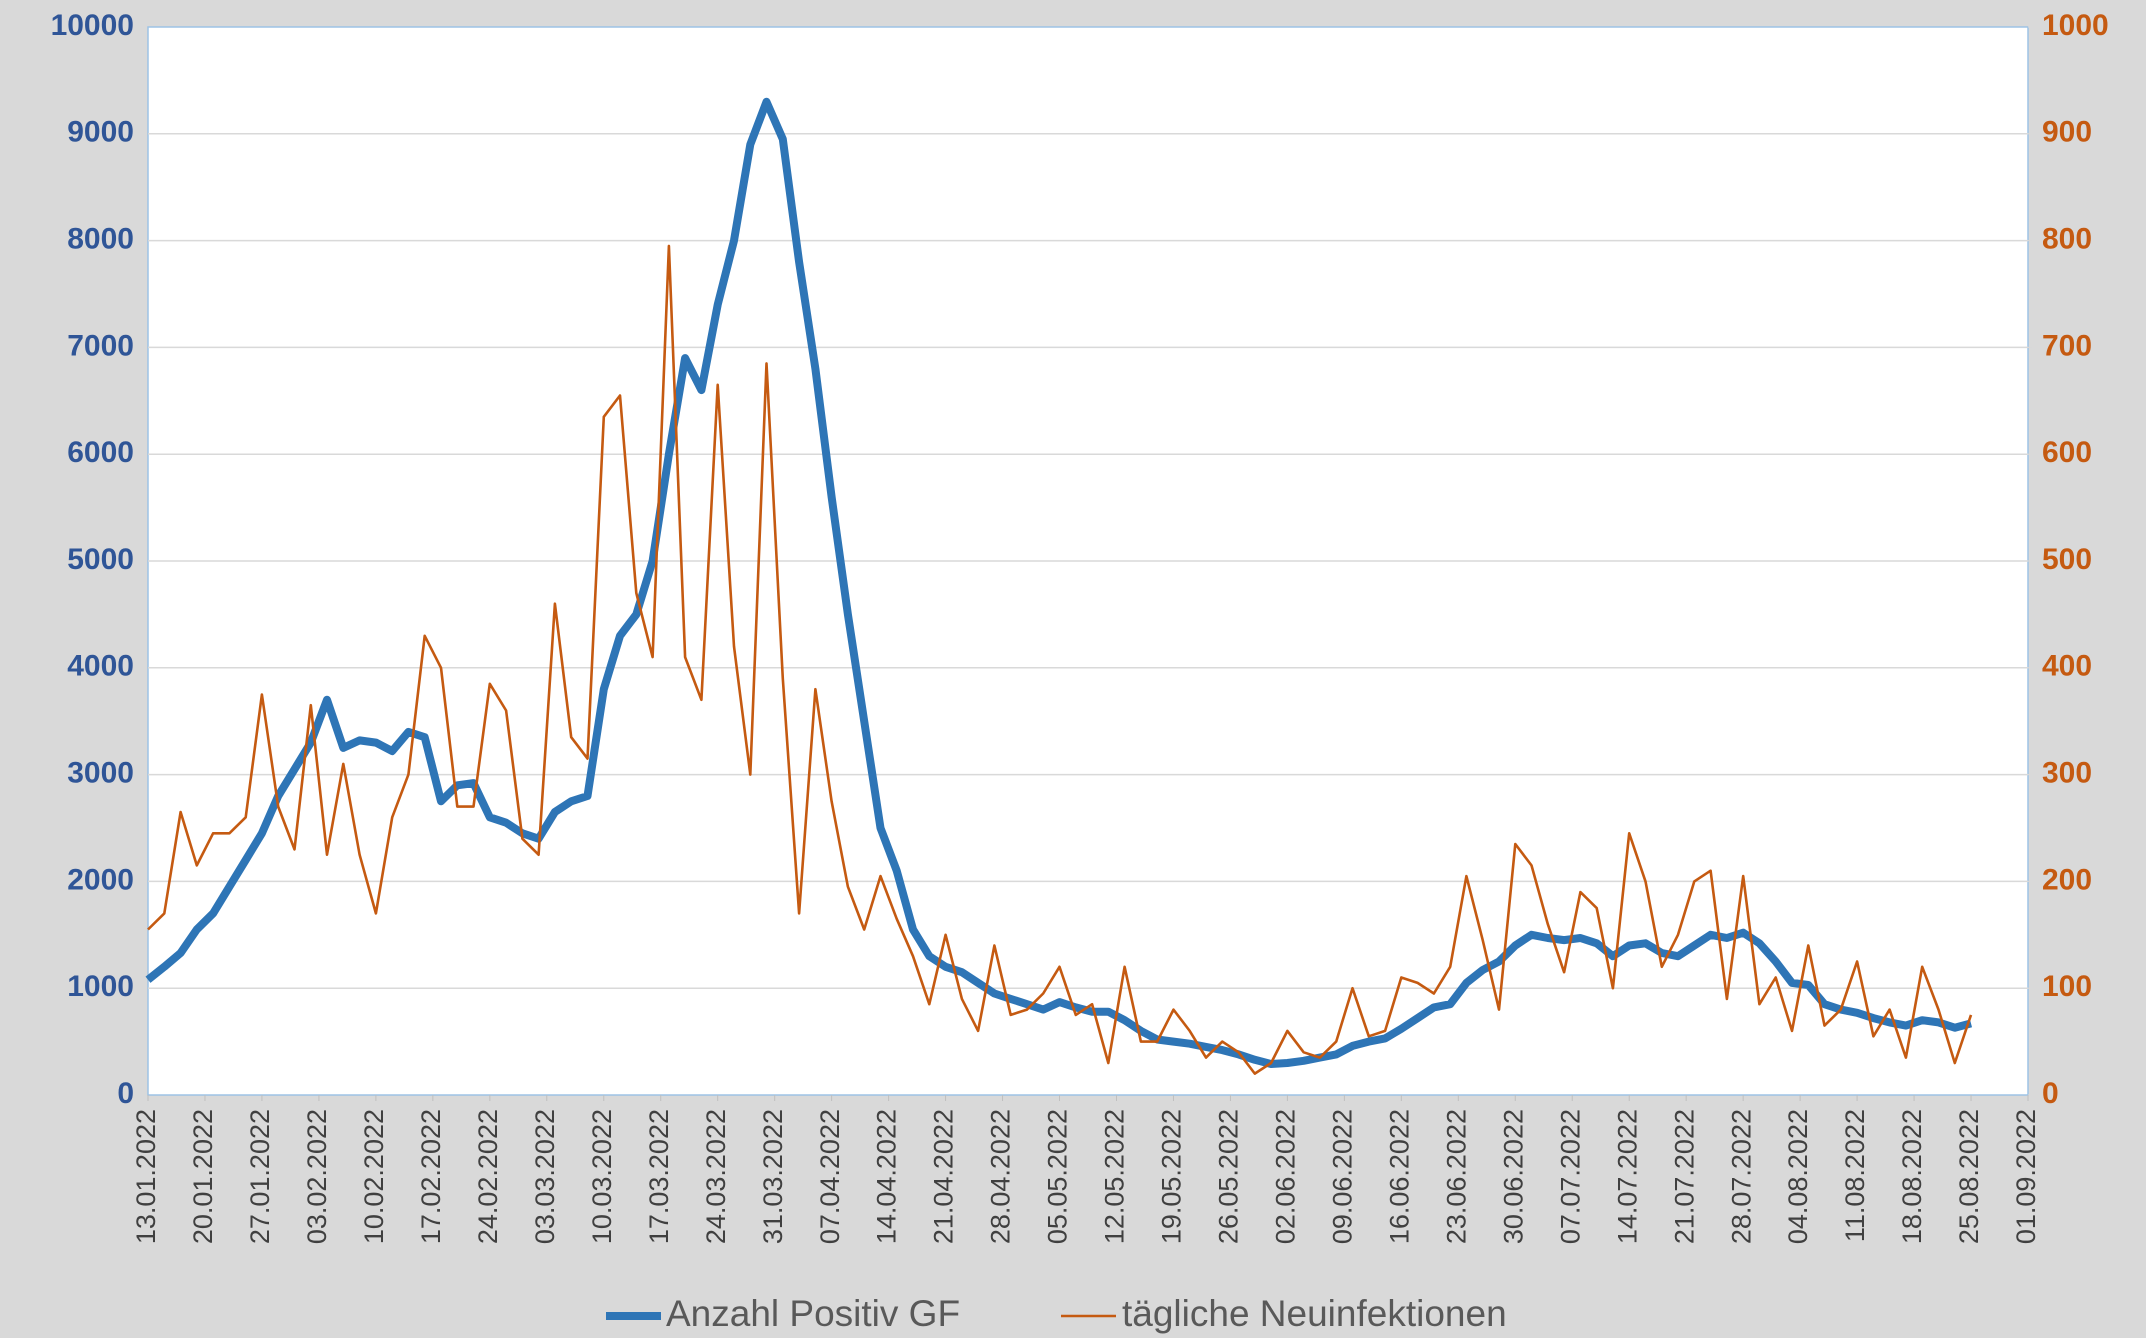 The height and width of the screenshot is (1338, 2146). What do you see at coordinates (1741, 1176) in the screenshot?
I see `x-tick-label: 28.07.2022` at bounding box center [1741, 1176].